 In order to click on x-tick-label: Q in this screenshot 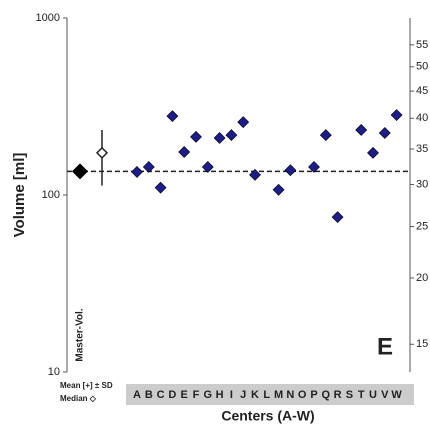, I will do `click(326, 395)`.